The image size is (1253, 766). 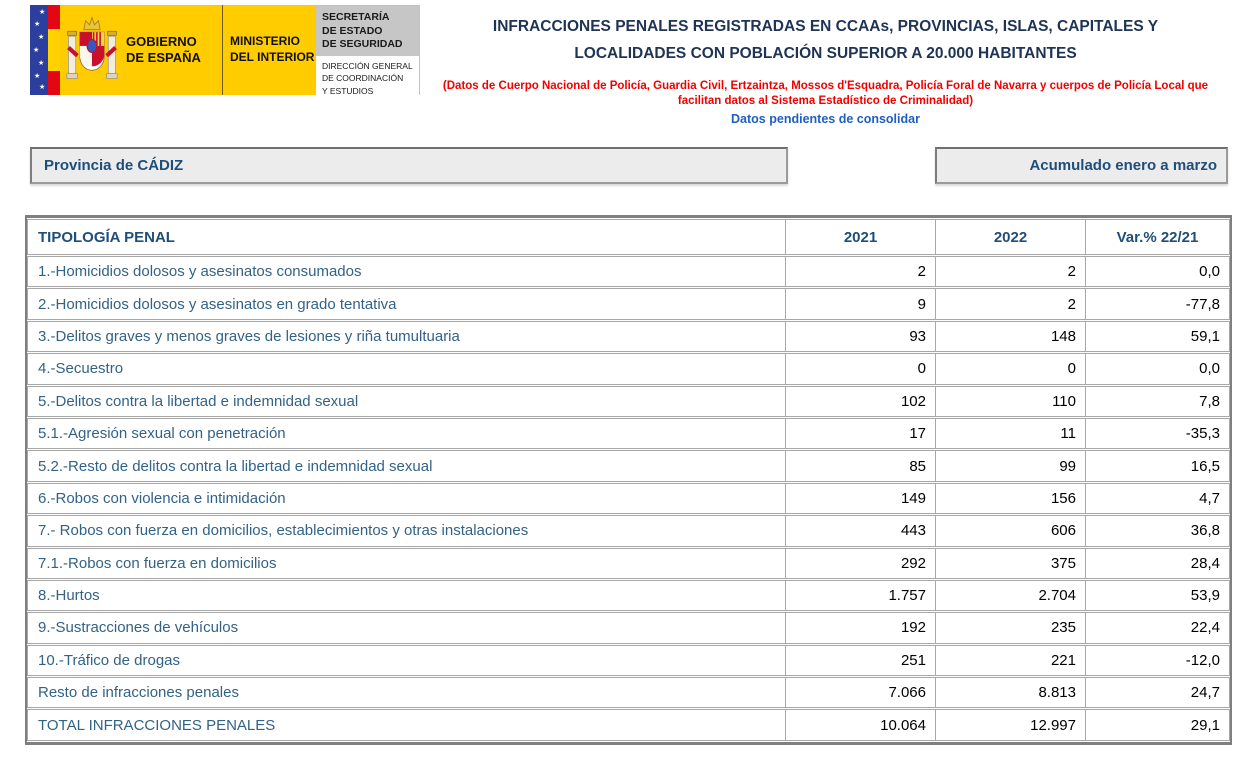 What do you see at coordinates (1123, 165) in the screenshot?
I see `period-label: Acumulado enero a marzo` at bounding box center [1123, 165].